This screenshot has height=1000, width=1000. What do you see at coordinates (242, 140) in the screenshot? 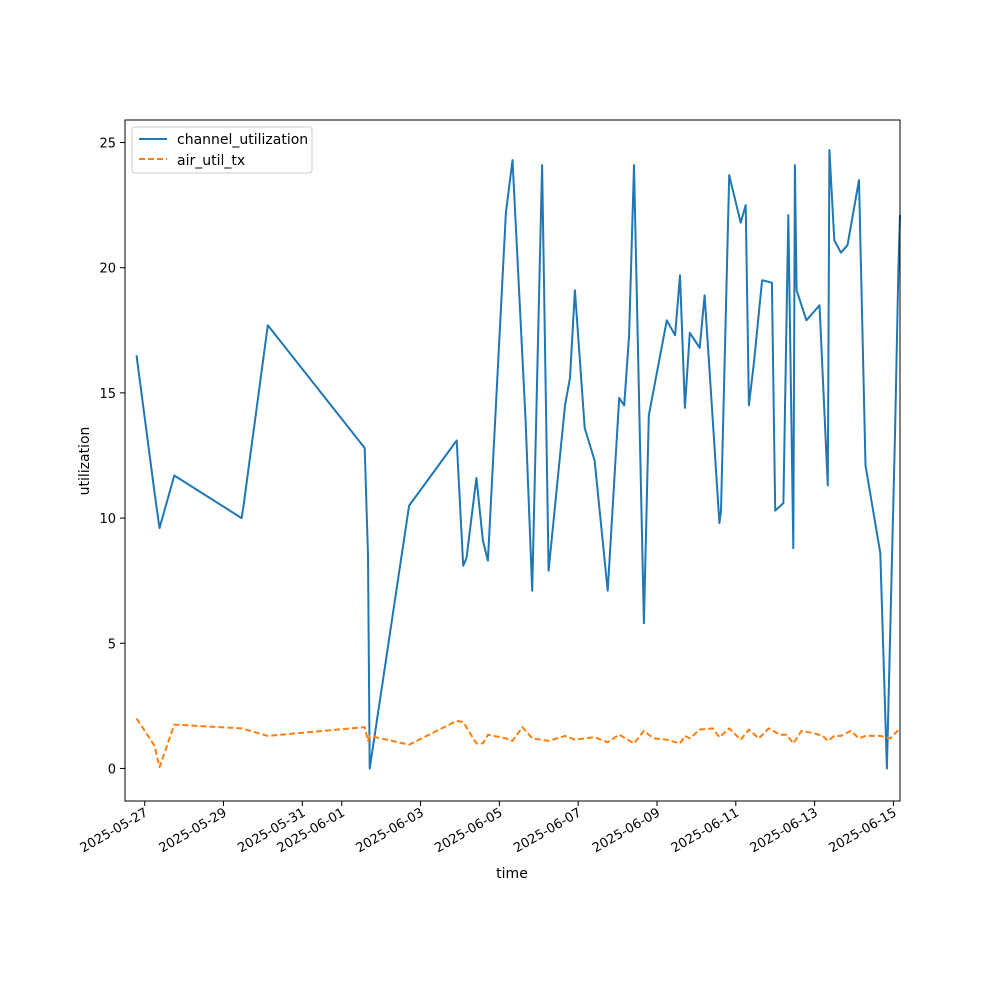
I see `legend-label-channel-utilization: channel_utilization` at bounding box center [242, 140].